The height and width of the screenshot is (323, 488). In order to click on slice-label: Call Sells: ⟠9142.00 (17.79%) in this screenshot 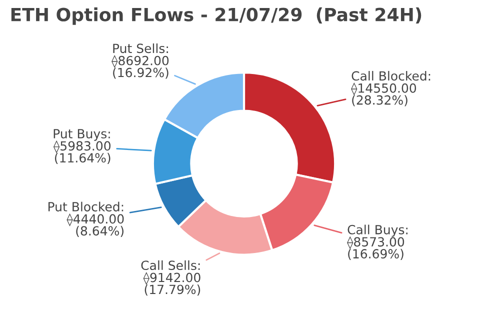, I will do `click(170, 278)`.